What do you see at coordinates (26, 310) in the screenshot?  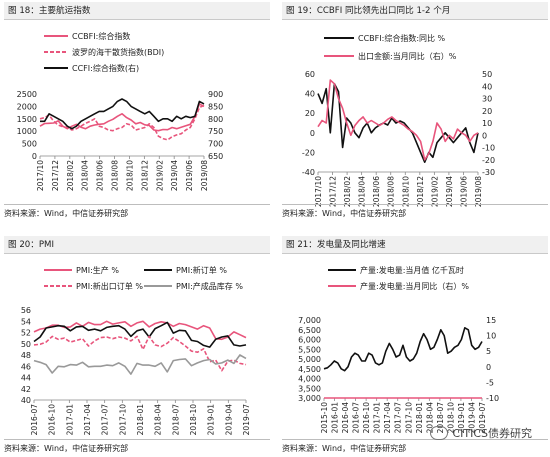 I see `y-left-tick-label: 56` at bounding box center [26, 310].